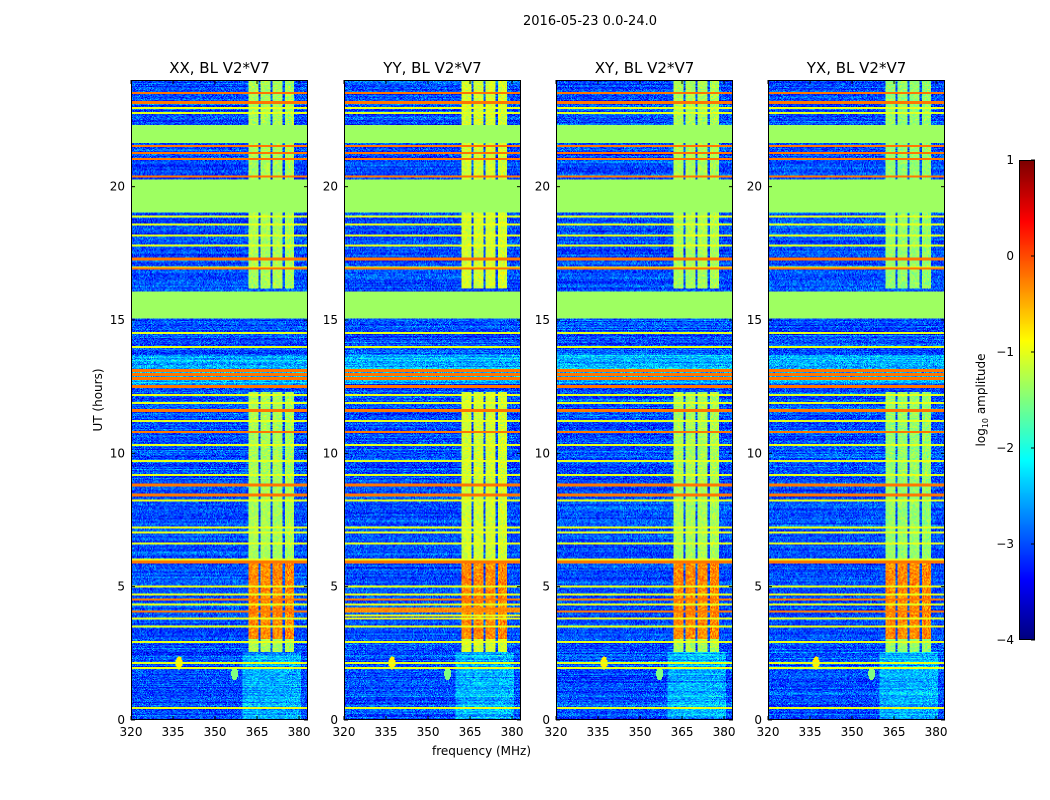 This screenshot has height=800, width=1050. What do you see at coordinates (482, 751) in the screenshot?
I see `x-axis-label: frequency (MHz)` at bounding box center [482, 751].